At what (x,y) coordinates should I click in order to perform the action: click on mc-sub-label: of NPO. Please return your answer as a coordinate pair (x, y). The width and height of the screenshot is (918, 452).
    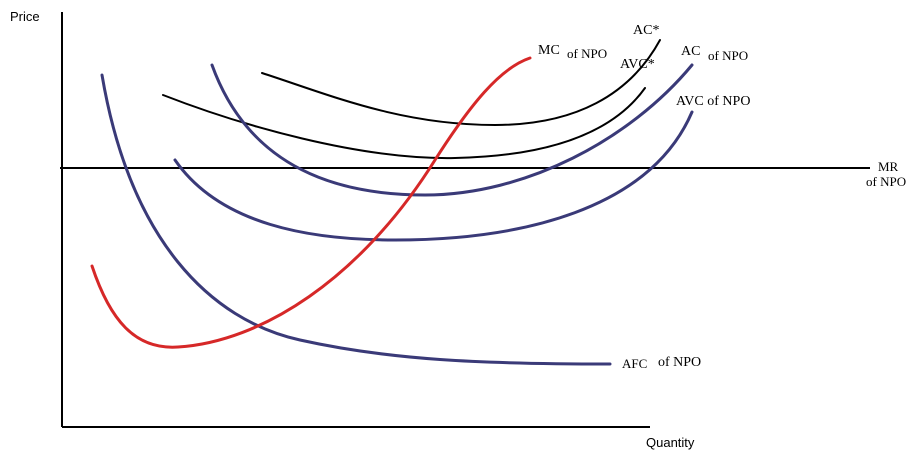
    Looking at the image, I should click on (587, 53).